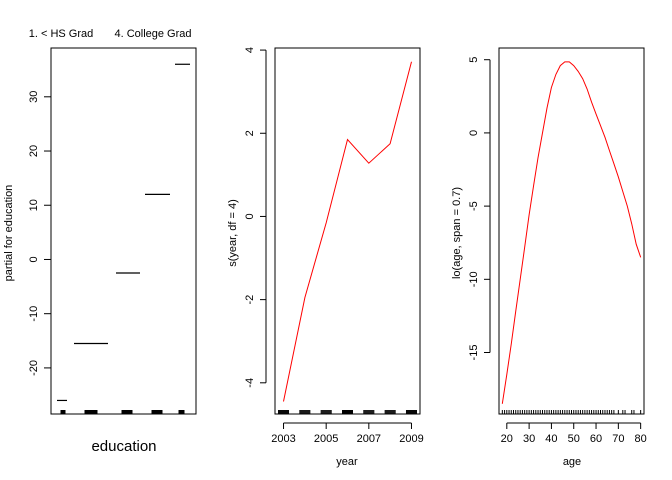  I want to click on x-axis-title-age: age, so click(572, 462).